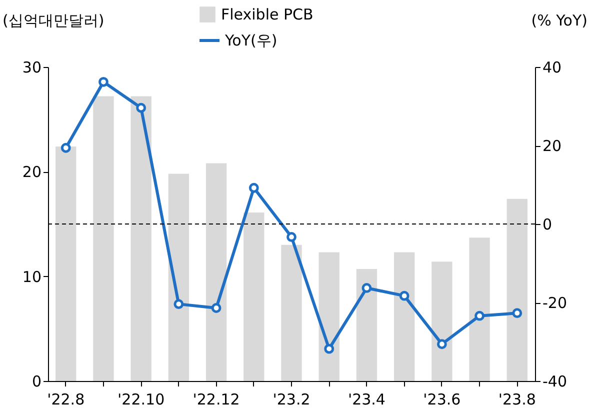 Image resolution: width=589 pixels, height=414 pixels. I want to click on y2-tick-label: -20, so click(554, 303).